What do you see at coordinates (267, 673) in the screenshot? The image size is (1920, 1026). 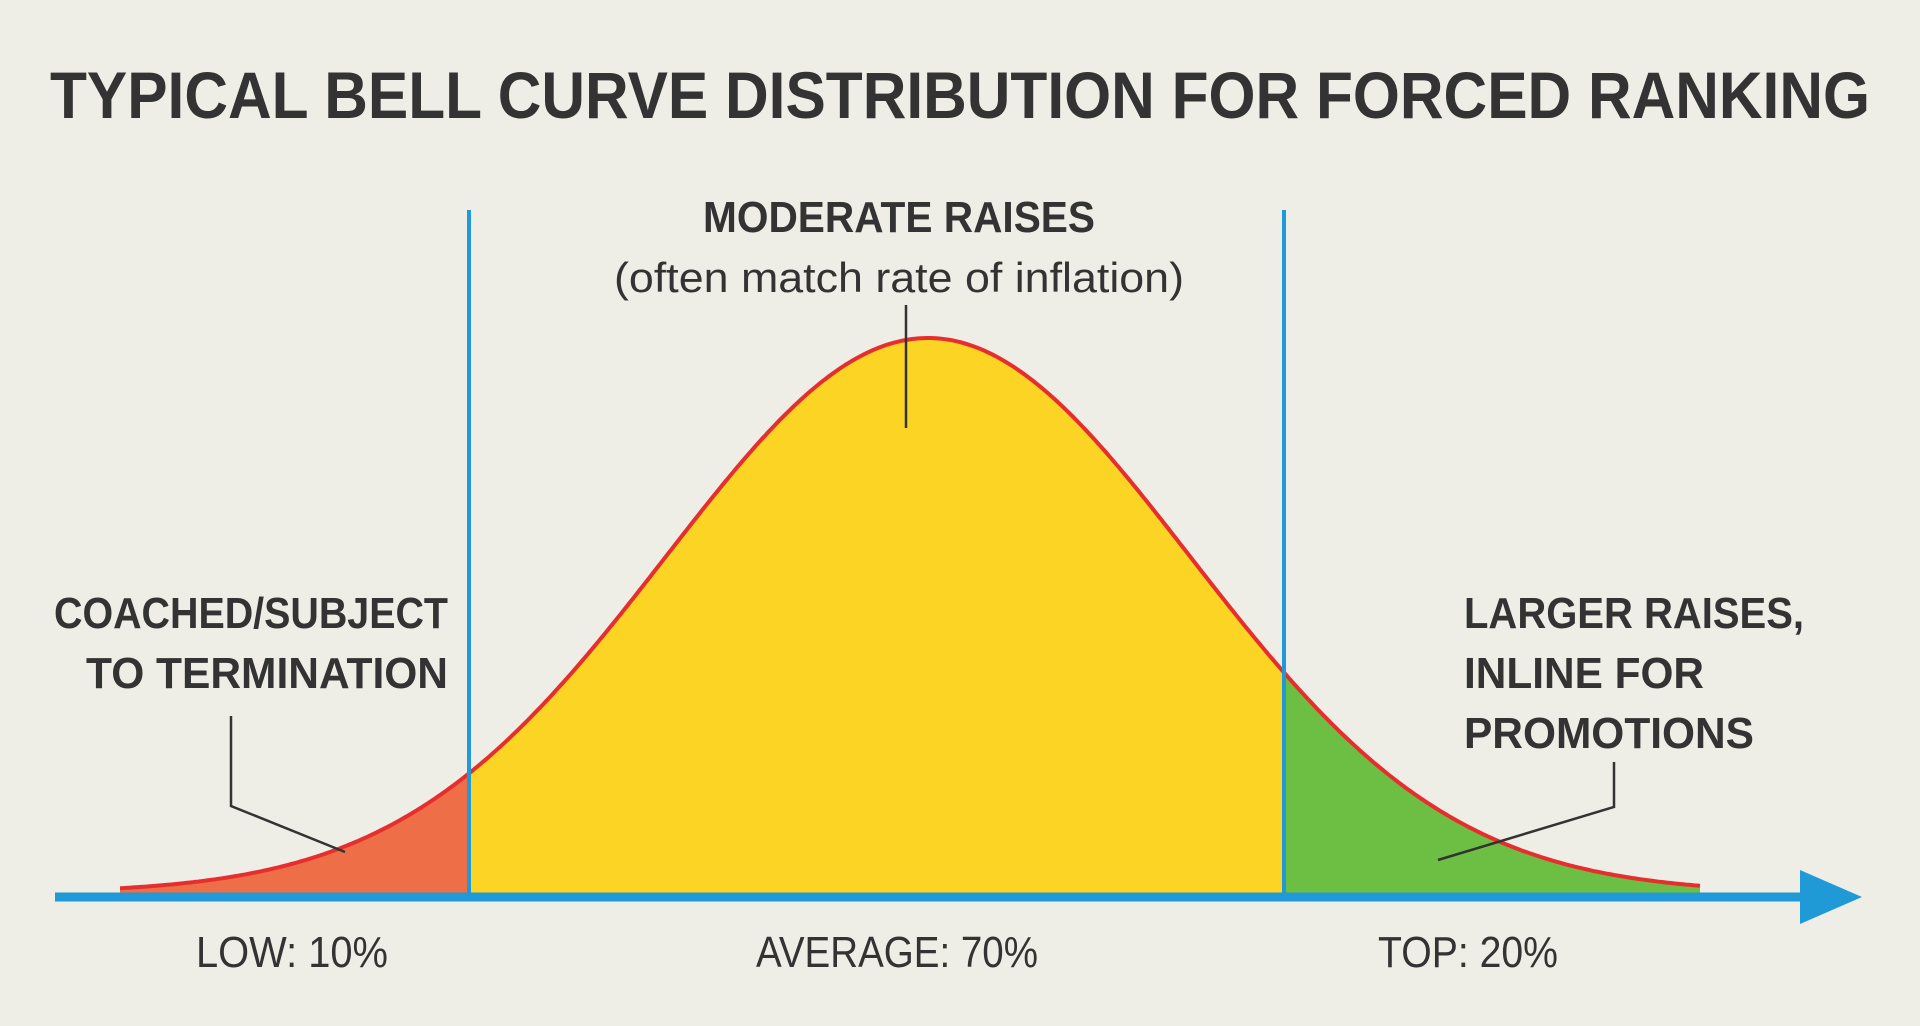 I see `annotation-low-line-2: TO TERMINATION` at bounding box center [267, 673].